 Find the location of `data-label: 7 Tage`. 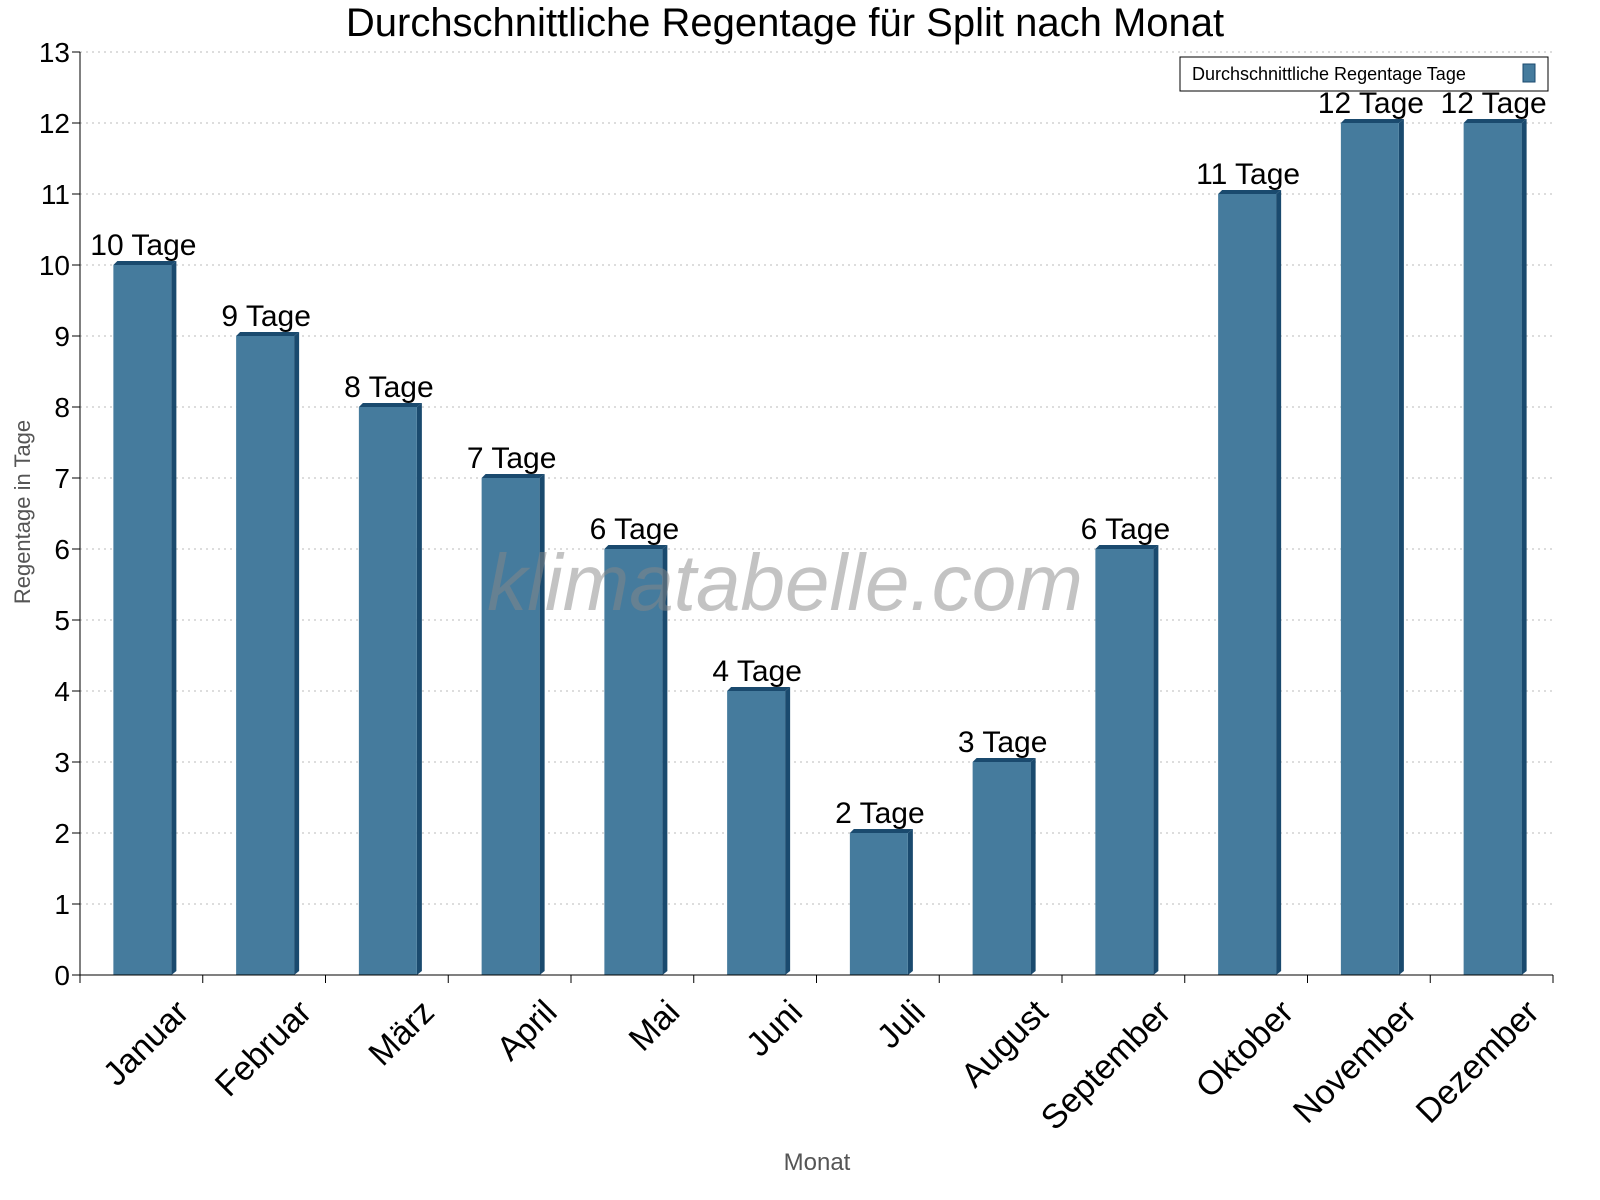

data-label: 7 Tage is located at coordinates (512, 458).